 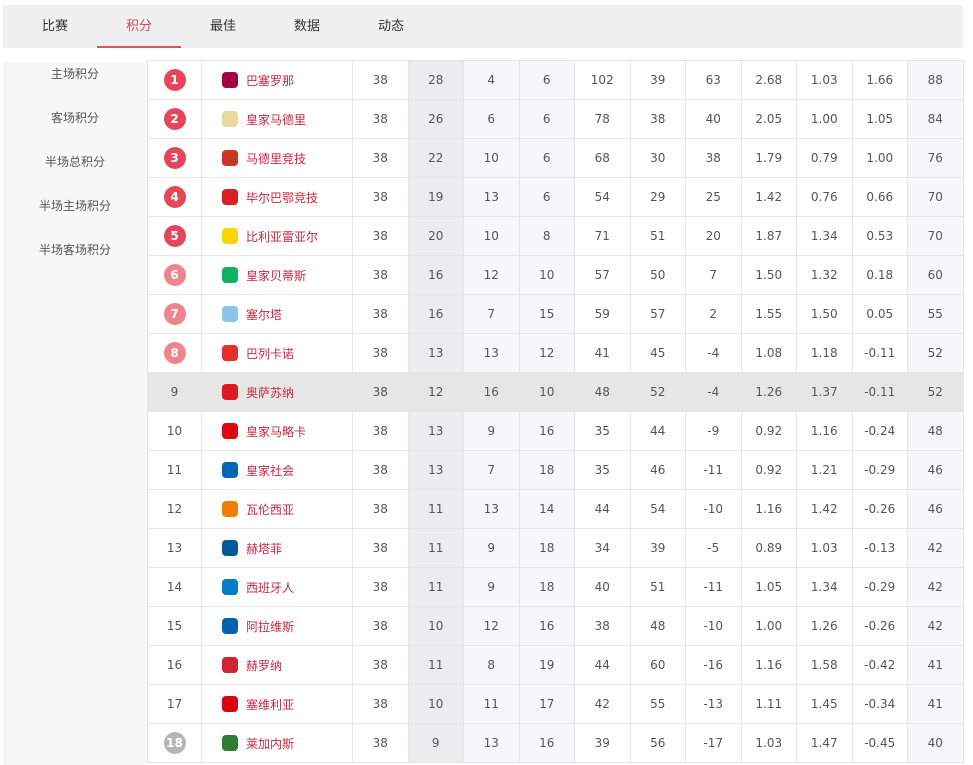 What do you see at coordinates (935, 470) in the screenshot?
I see `stat-cell: 46` at bounding box center [935, 470].